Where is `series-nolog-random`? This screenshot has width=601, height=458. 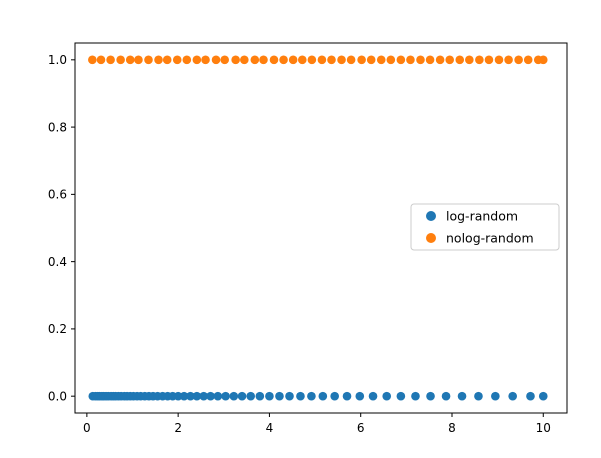
series-nolog-random is located at coordinates (318, 60).